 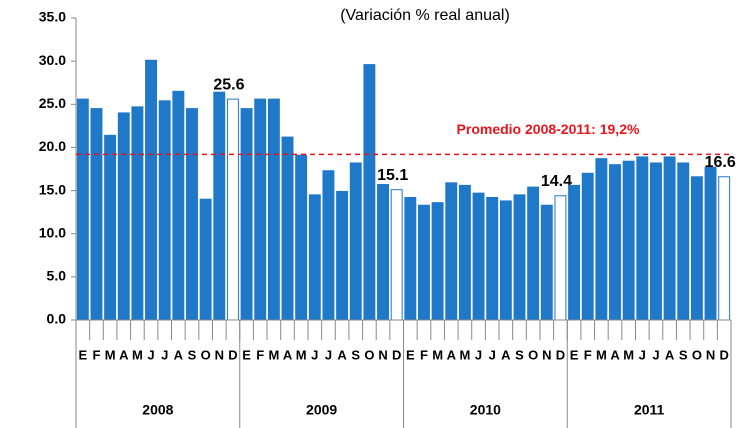 I want to click on data-label: 16.6, so click(x=720, y=162).